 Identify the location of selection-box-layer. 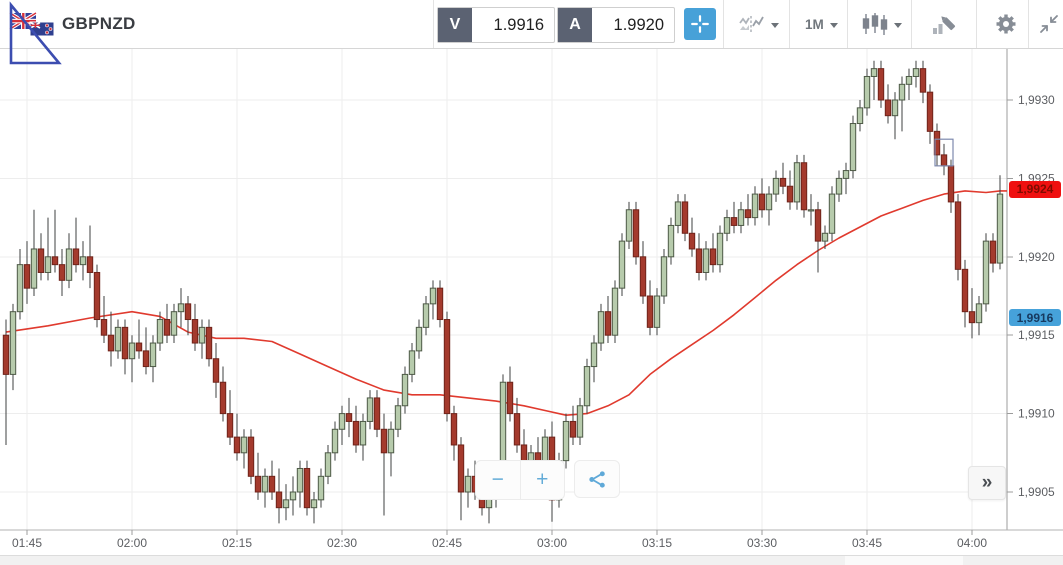
(944, 152).